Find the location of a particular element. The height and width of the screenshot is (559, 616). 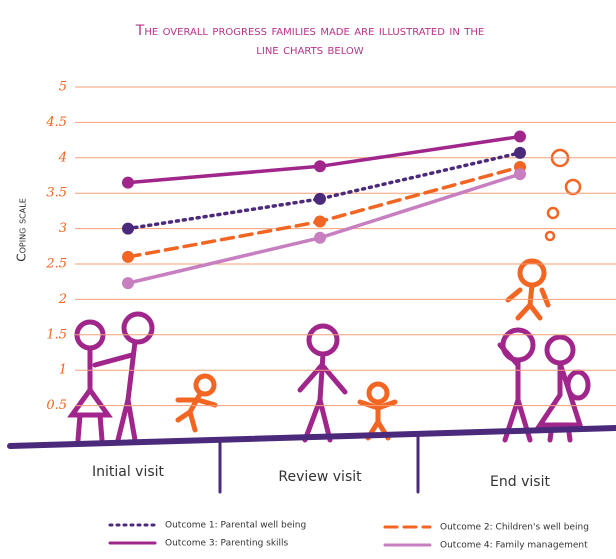

legend-label: Outcome 3: Parenting skills is located at coordinates (227, 544).